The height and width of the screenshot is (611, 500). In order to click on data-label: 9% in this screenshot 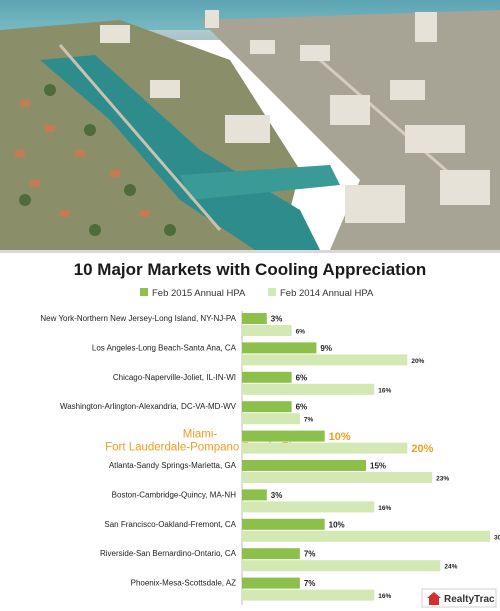, I will do `click(326, 348)`.